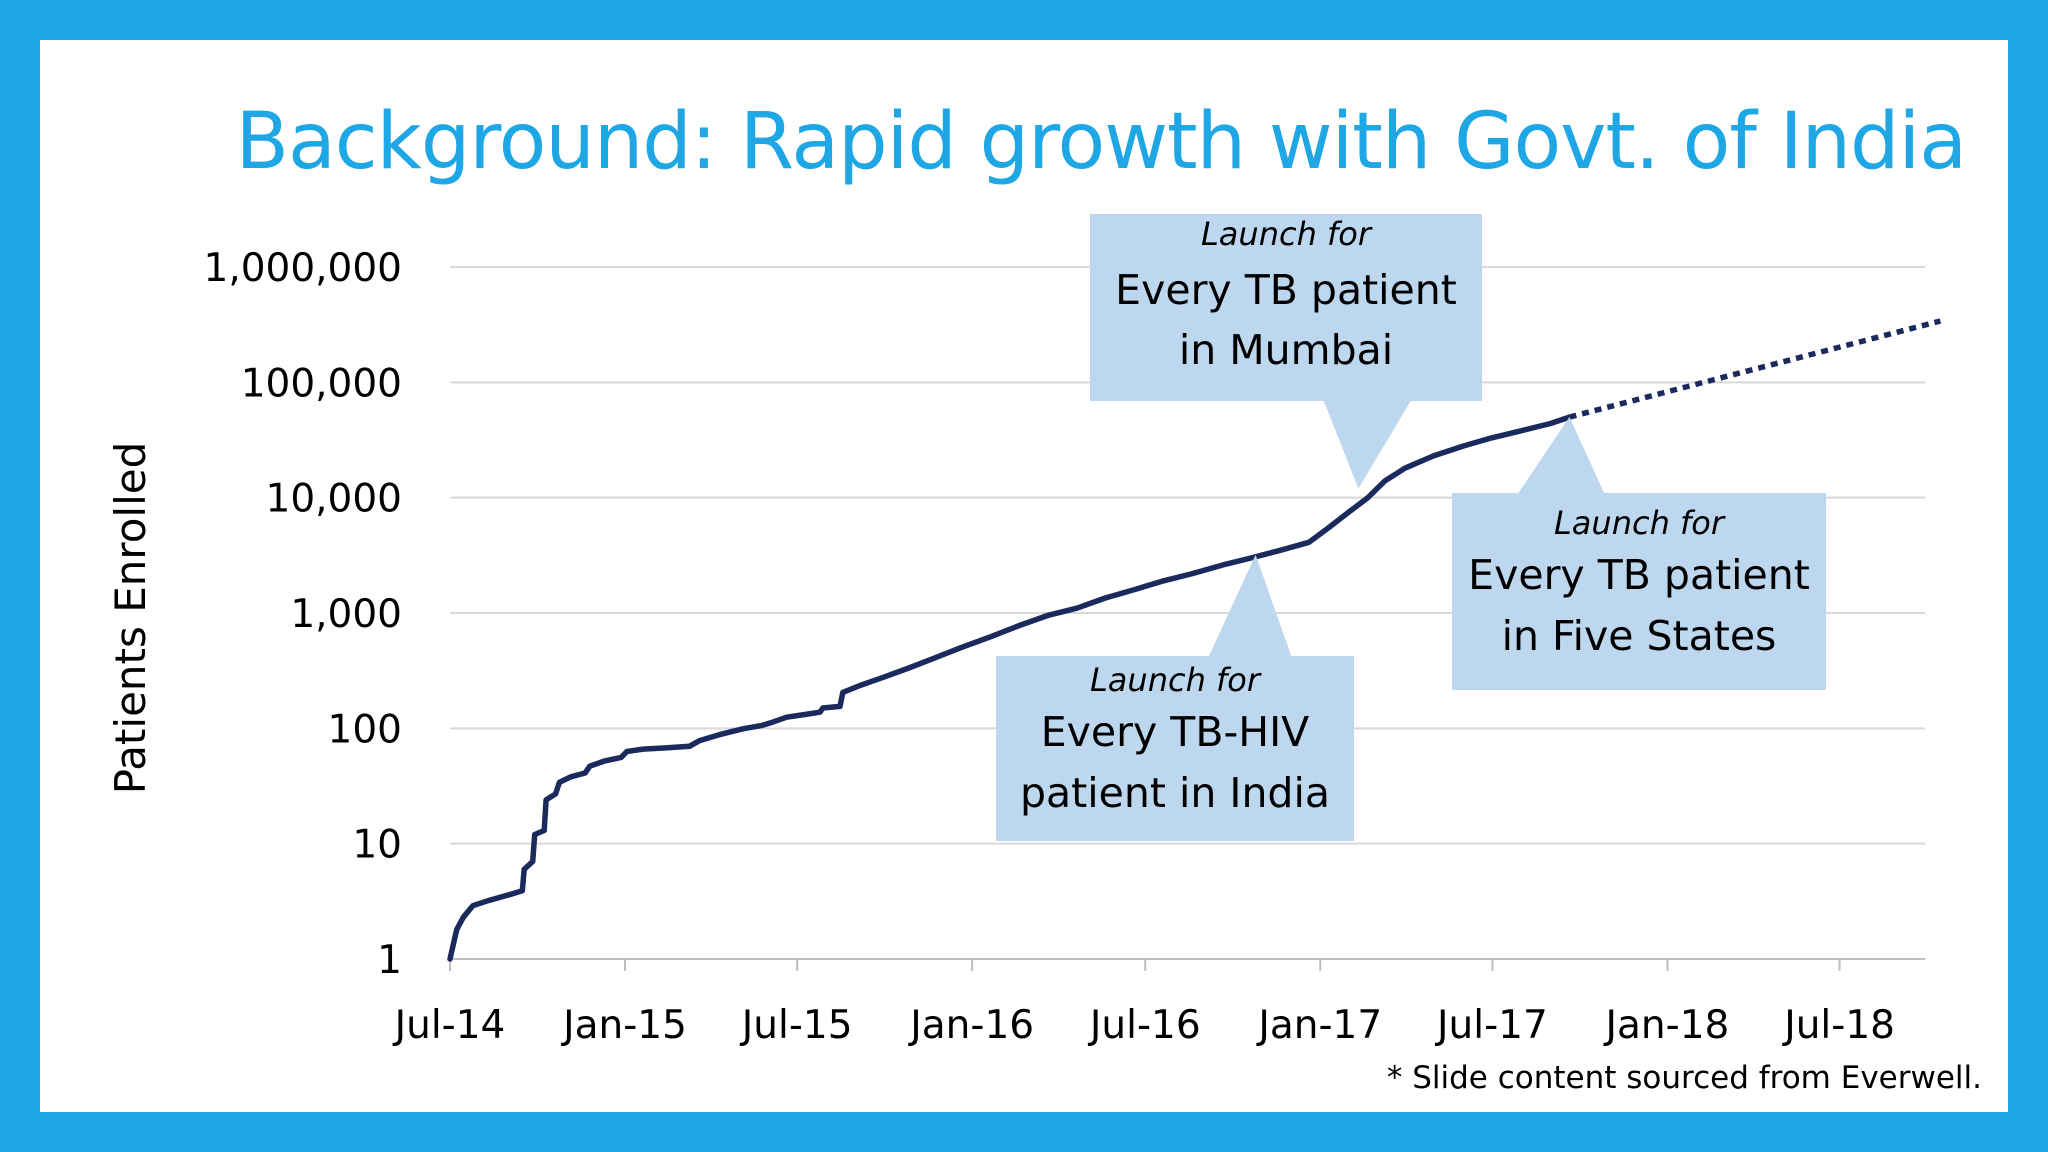 The image size is (2048, 1152). I want to click on x-tick-label: Jan-15, so click(623, 1025).